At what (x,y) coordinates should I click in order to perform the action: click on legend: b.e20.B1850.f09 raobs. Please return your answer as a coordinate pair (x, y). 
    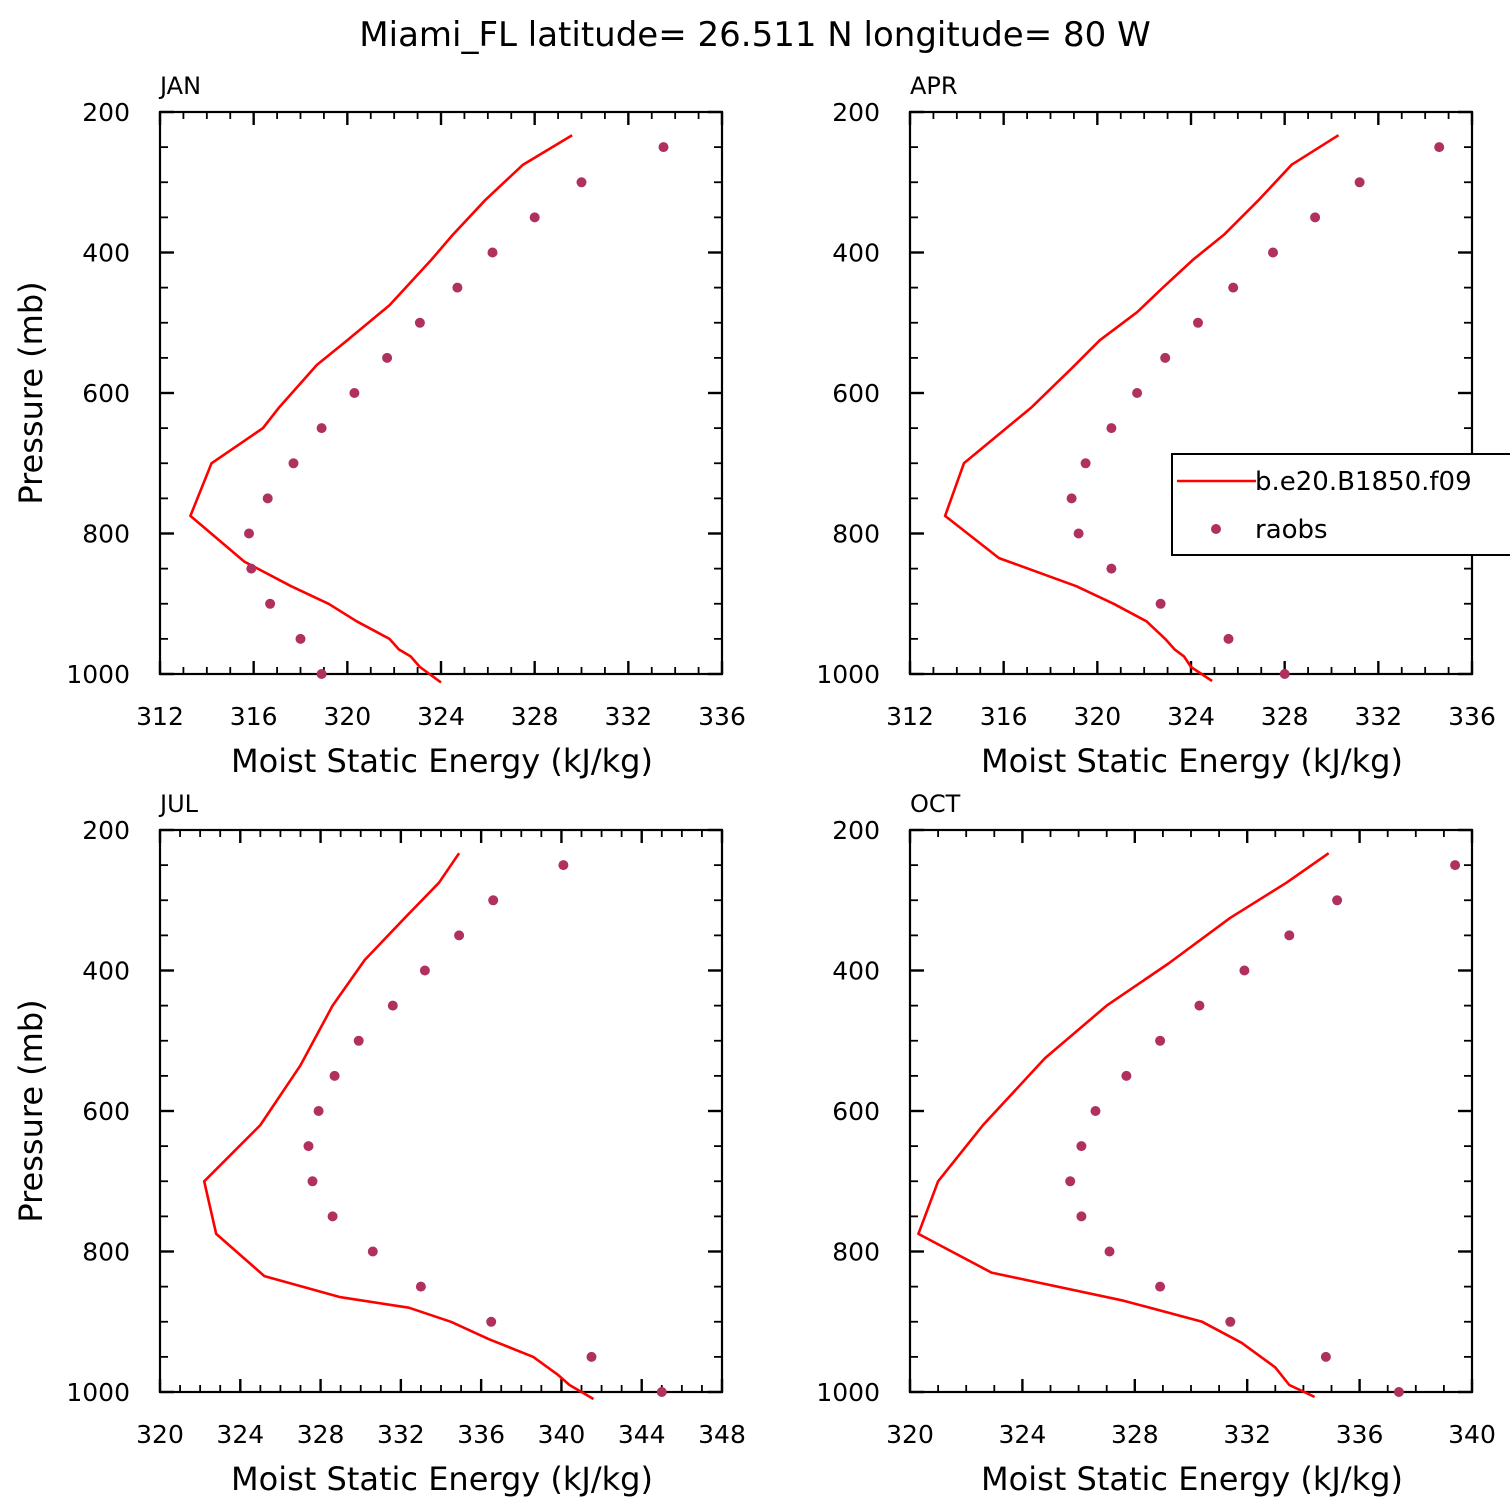
    Looking at the image, I should click on (1340, 504).